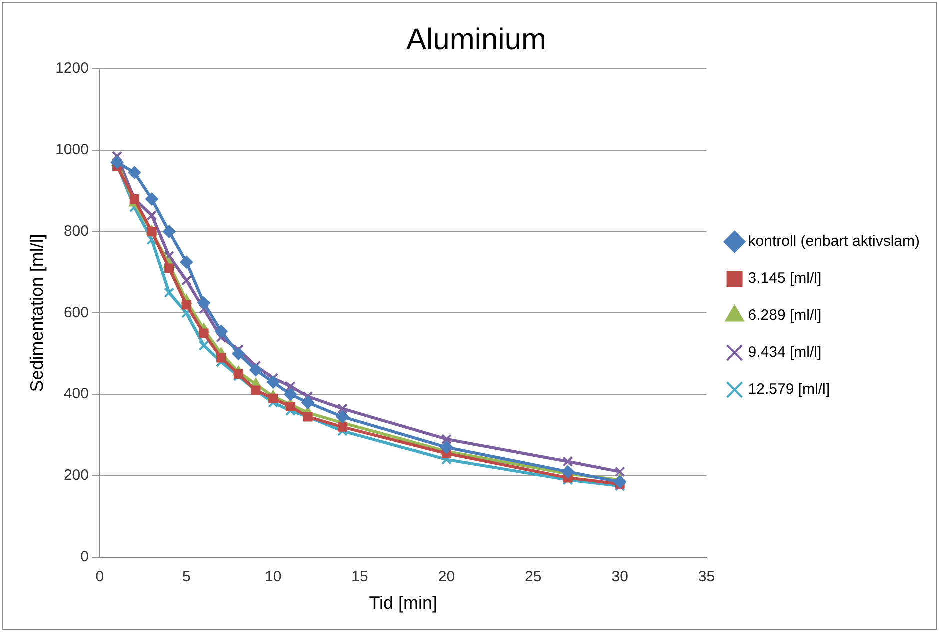 The width and height of the screenshot is (939, 632). What do you see at coordinates (36, 313) in the screenshot?
I see `y-axis-title: Sedimentation [ml/l]` at bounding box center [36, 313].